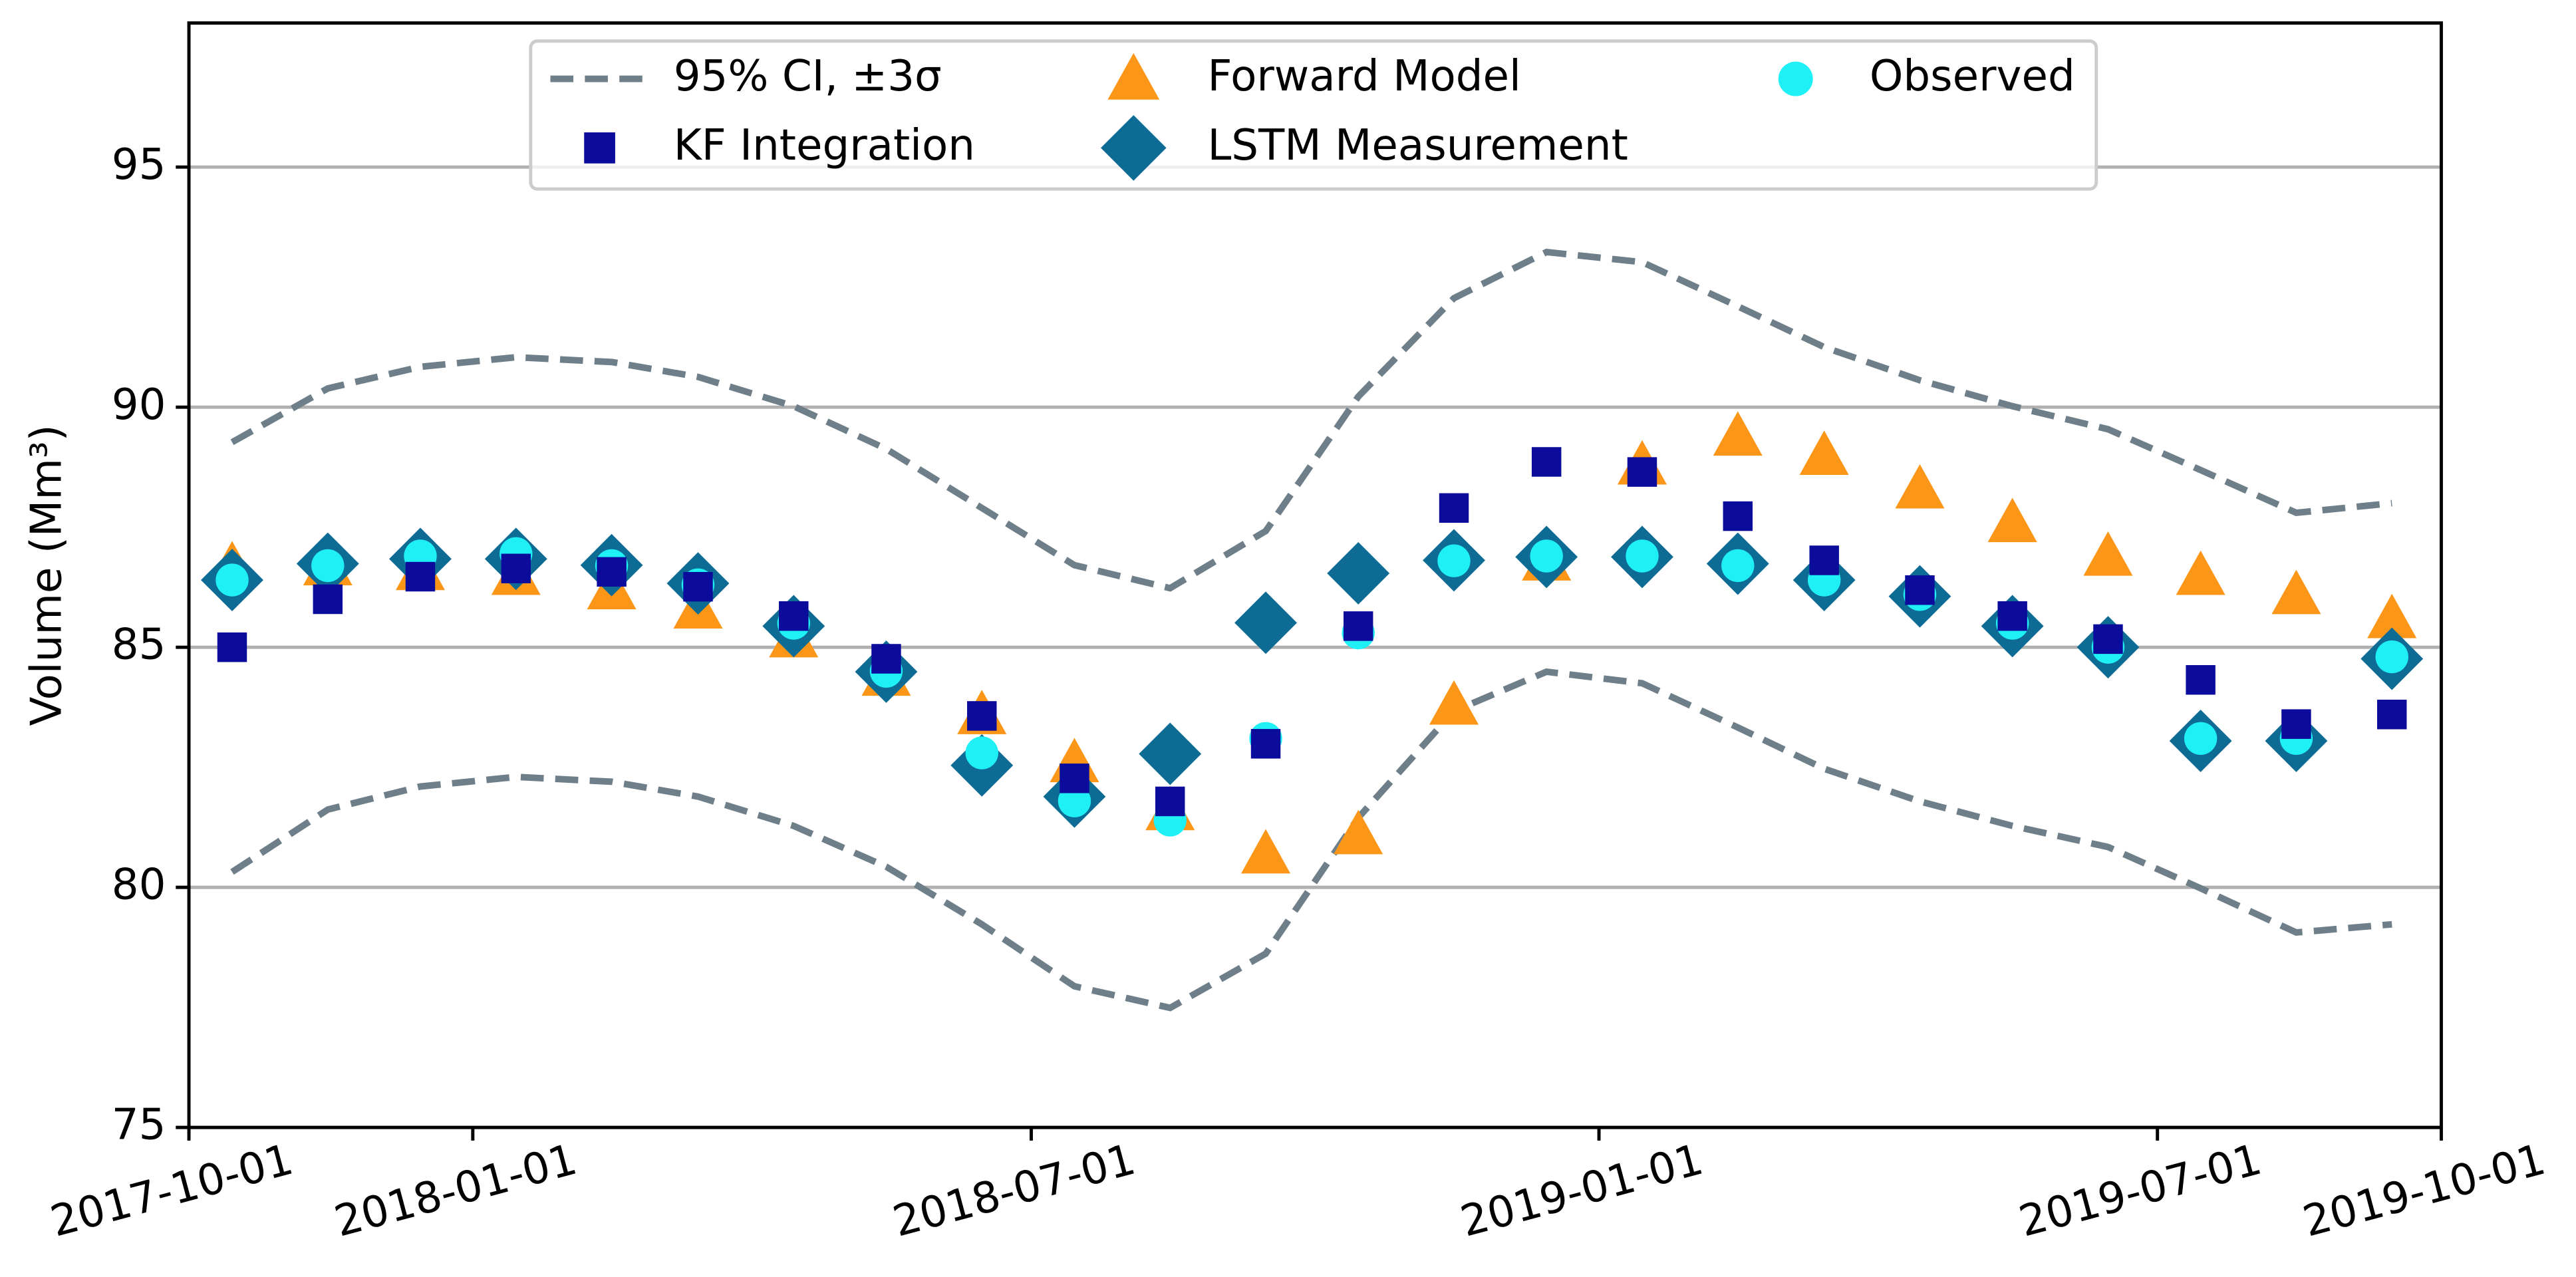  Describe the element at coordinates (455, 1191) in the screenshot. I see `x-tick-label: 2018-01-01` at that location.